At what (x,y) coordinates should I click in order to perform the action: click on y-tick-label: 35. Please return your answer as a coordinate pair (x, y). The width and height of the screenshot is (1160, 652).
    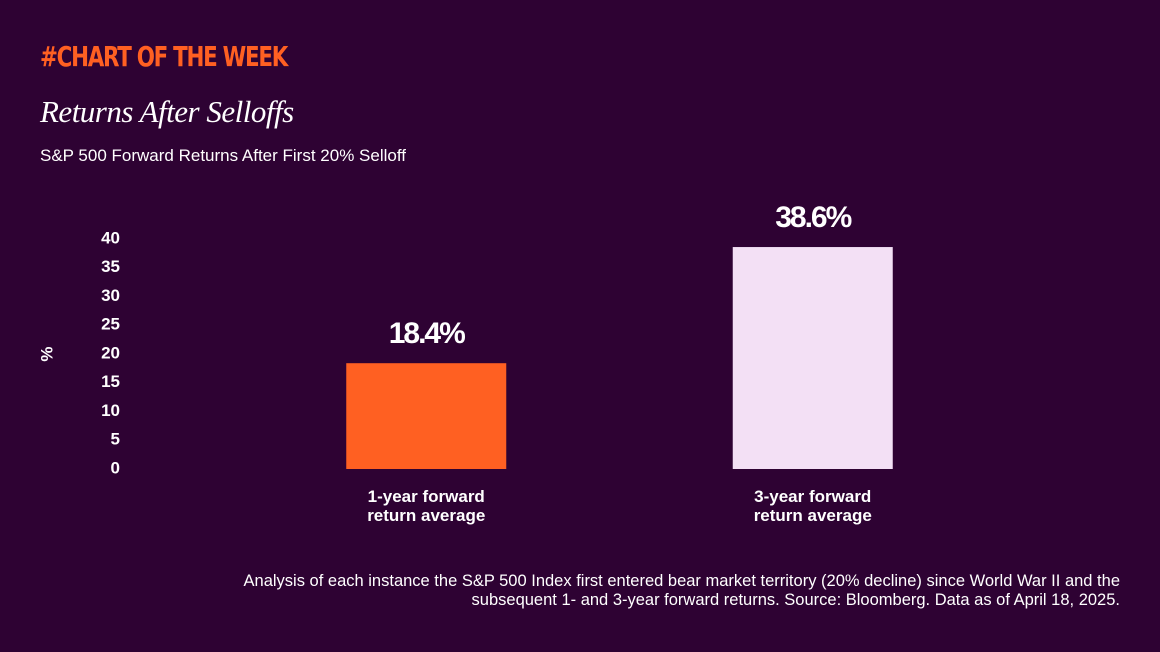
    Looking at the image, I should click on (110, 266).